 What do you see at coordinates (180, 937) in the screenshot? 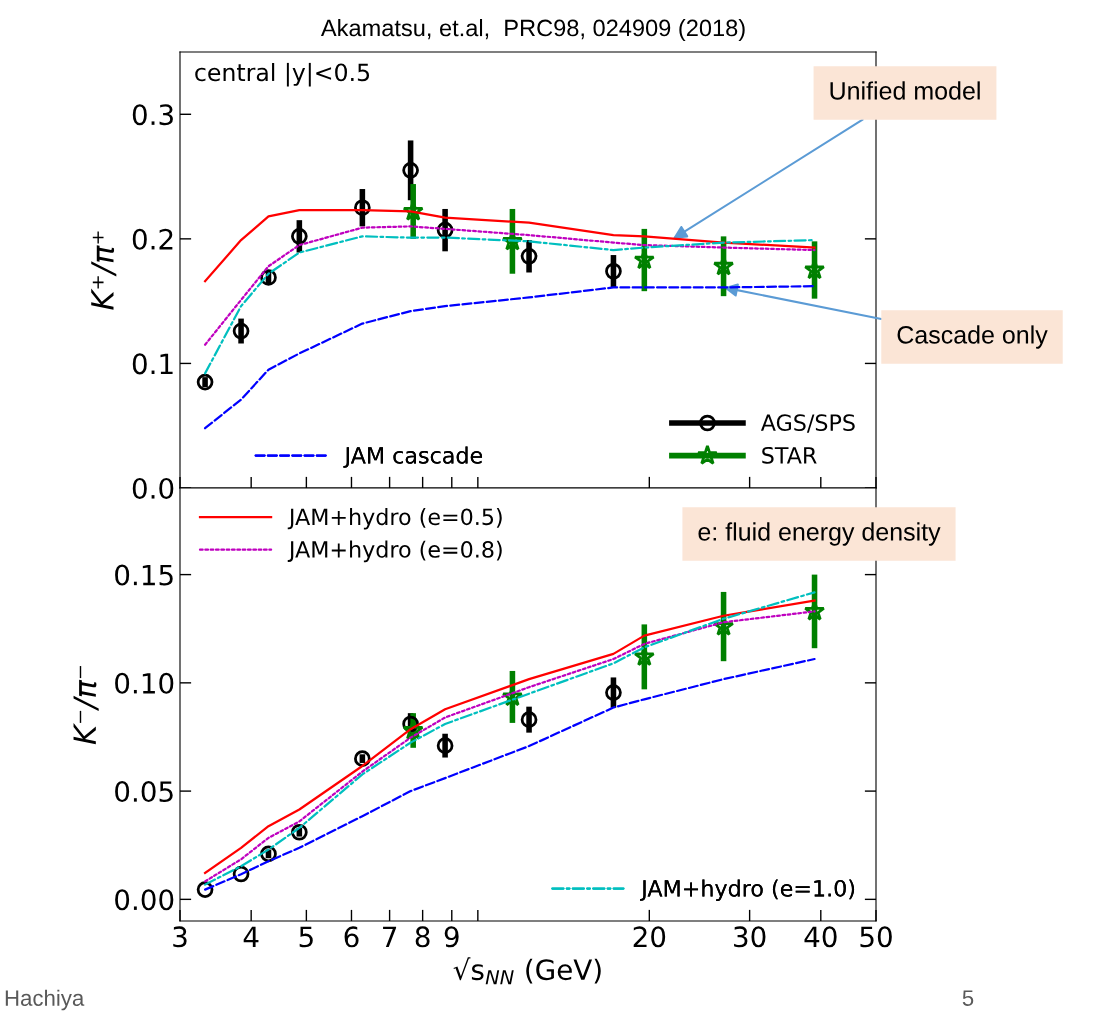
I see `x-tick-label: 3` at bounding box center [180, 937].